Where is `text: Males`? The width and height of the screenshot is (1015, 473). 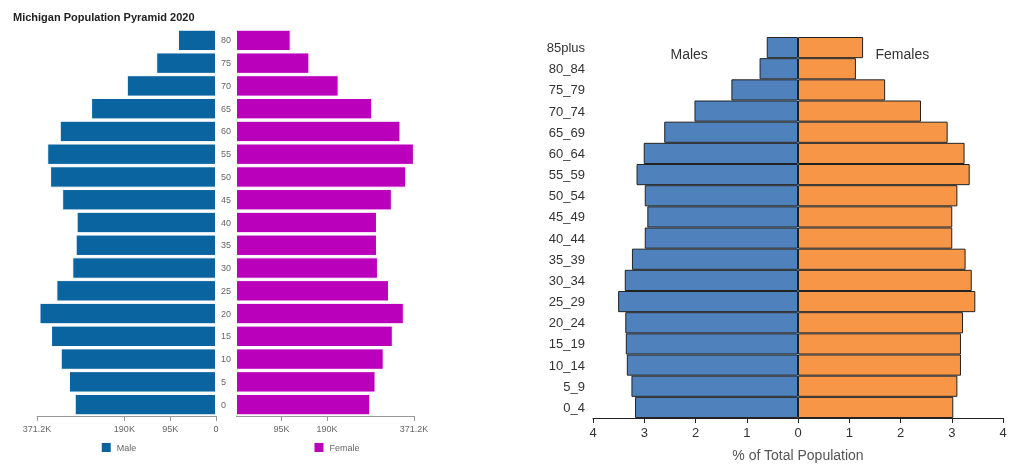
text: Males is located at coordinates (689, 54).